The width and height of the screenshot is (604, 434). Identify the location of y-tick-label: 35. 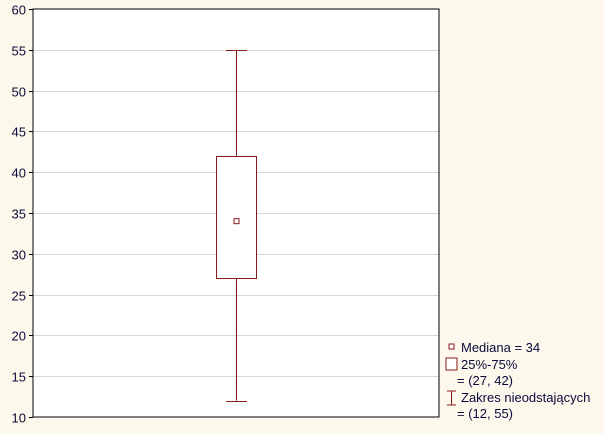
(19, 214).